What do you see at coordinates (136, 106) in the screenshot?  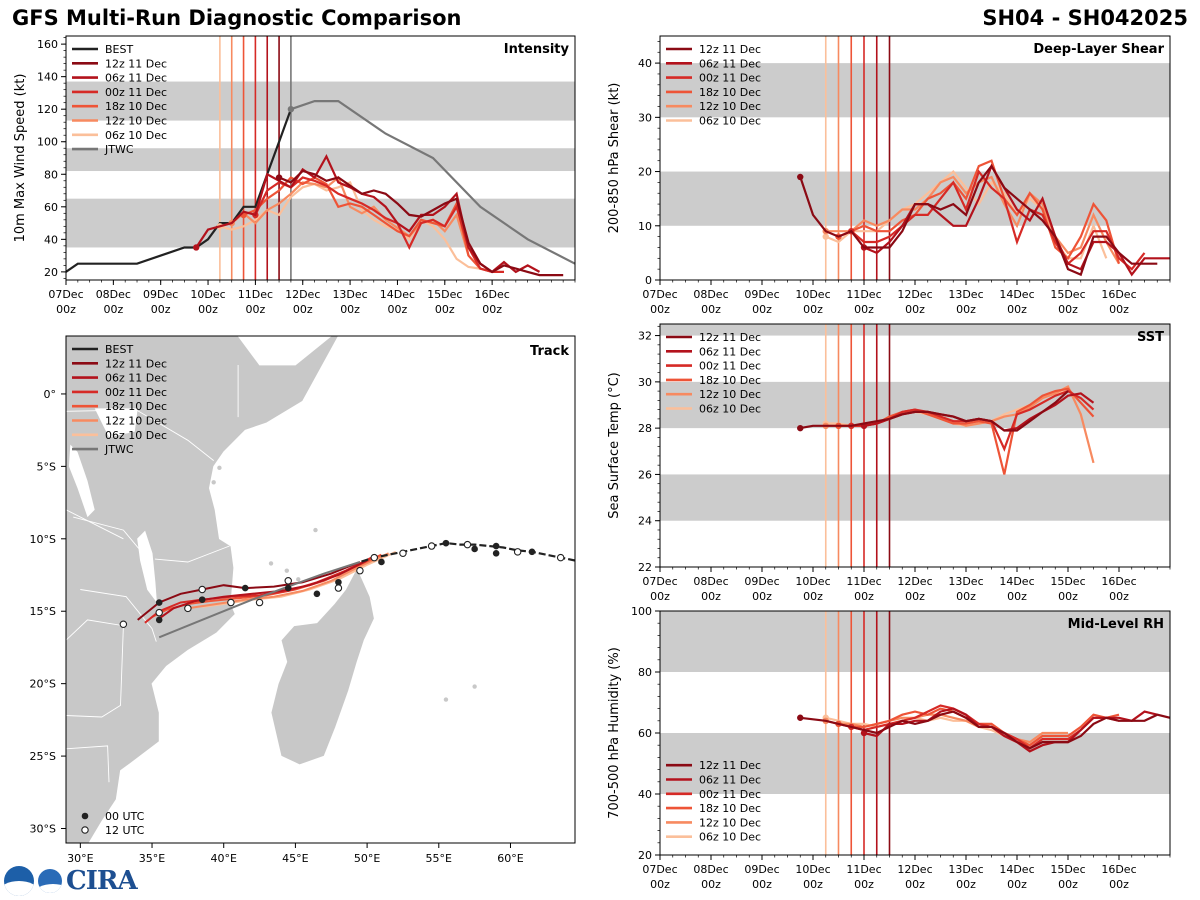 I see `intensity-legend-label-4: 18z 10 Dec` at bounding box center [136, 106].